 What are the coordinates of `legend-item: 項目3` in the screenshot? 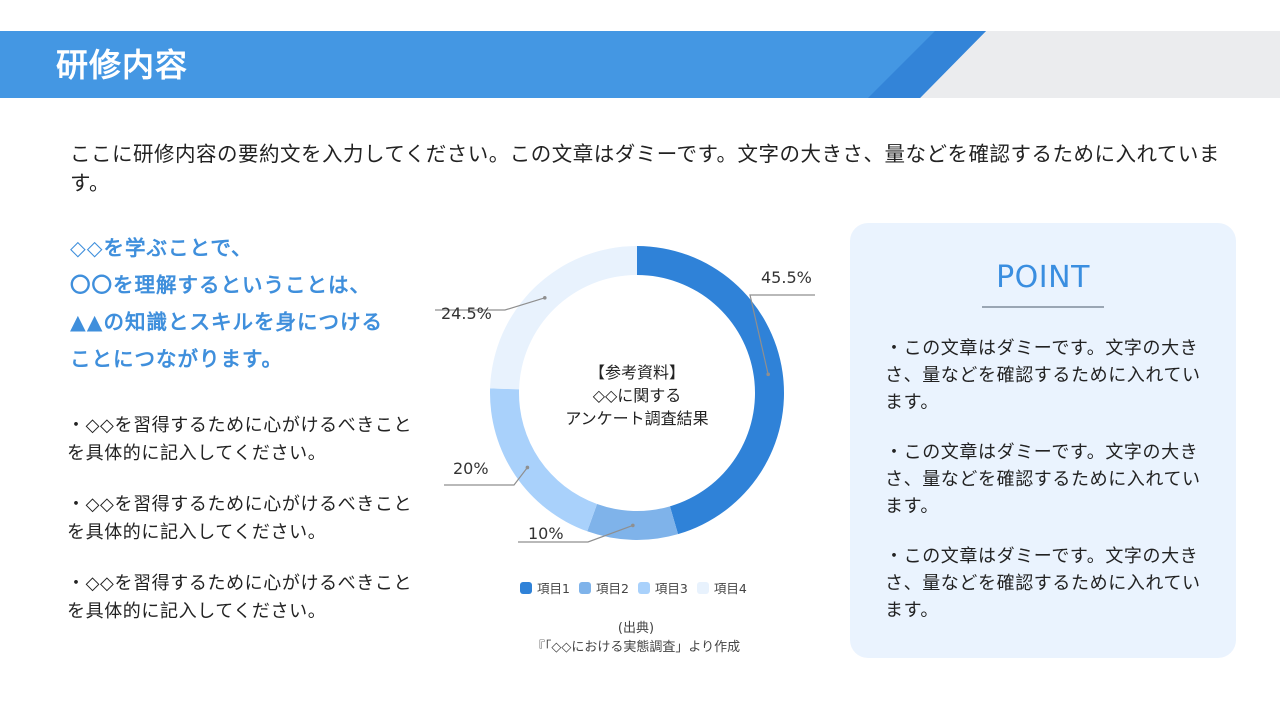 It's located at (662, 587).